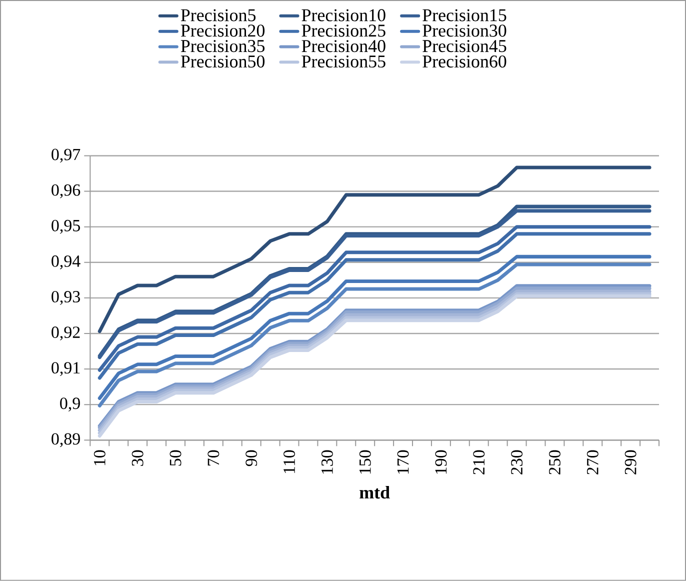 The width and height of the screenshot is (686, 581). Describe the element at coordinates (66, 298) in the screenshot. I see `y-tick-label: 0,93` at that location.